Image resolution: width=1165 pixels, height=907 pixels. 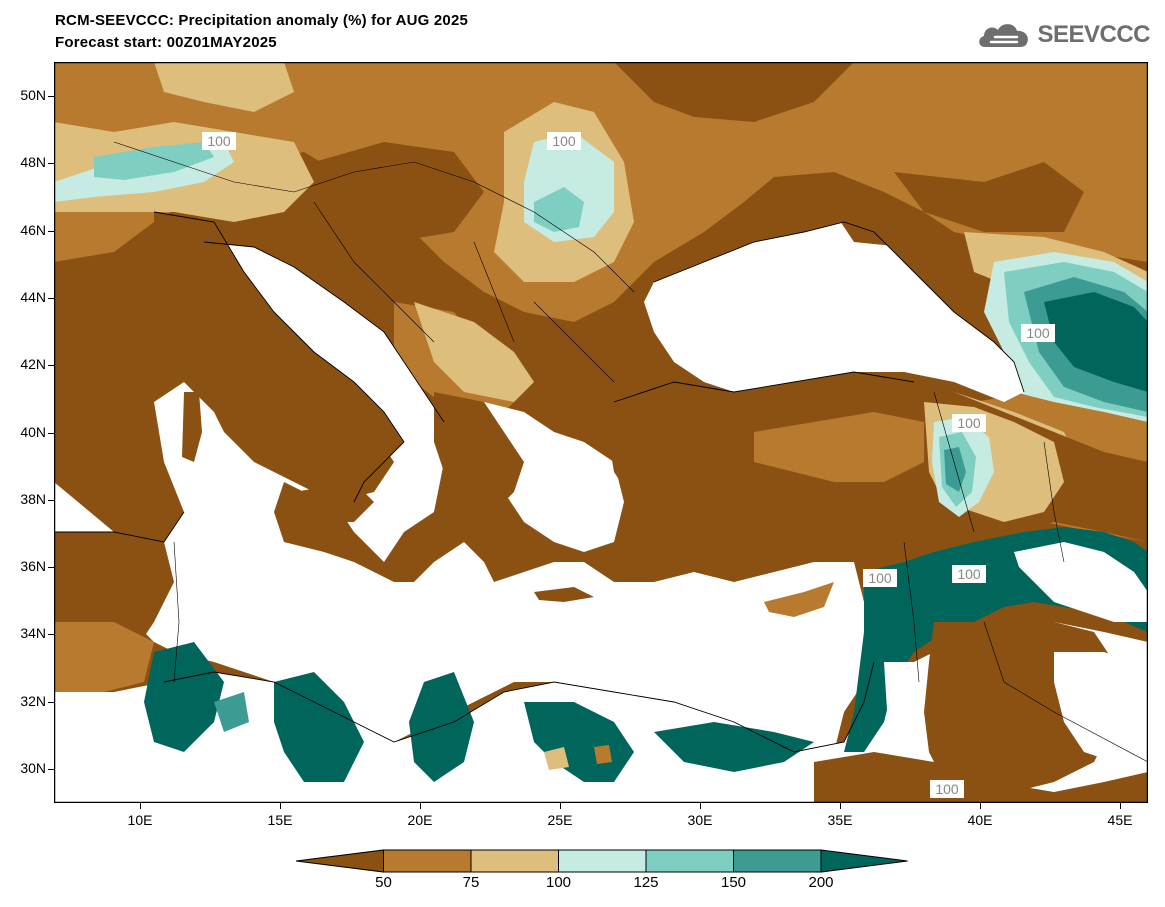 What do you see at coordinates (981, 777) in the screenshot?
I see `arabia-brown` at bounding box center [981, 777].